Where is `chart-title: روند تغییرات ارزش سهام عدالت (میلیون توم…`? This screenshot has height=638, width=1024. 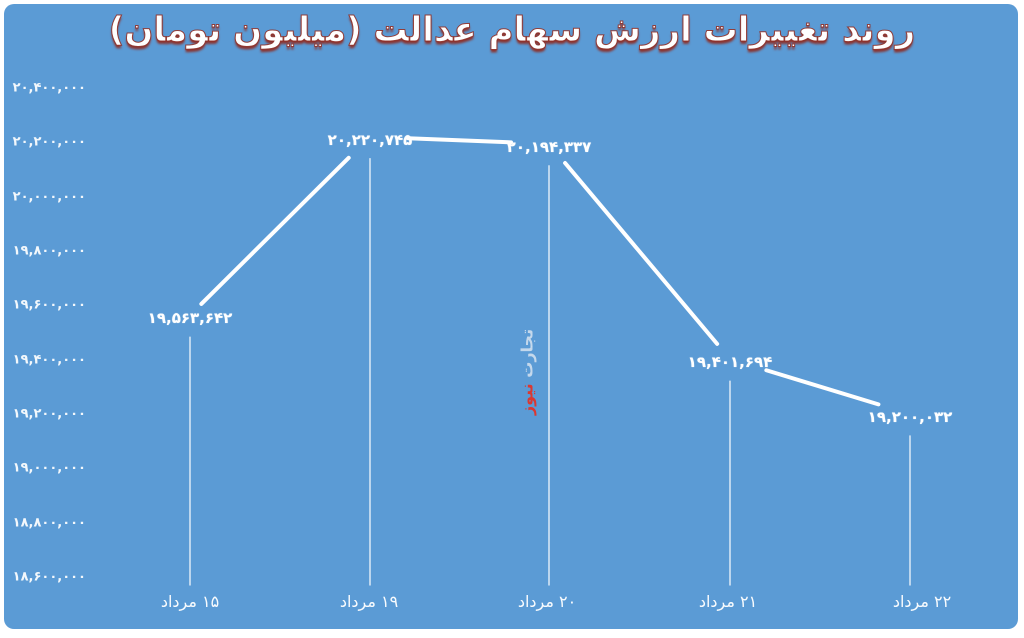 chart-title: روند تغییرات ارزش سهام عدالت (میلیون توم… is located at coordinates (512, 30).